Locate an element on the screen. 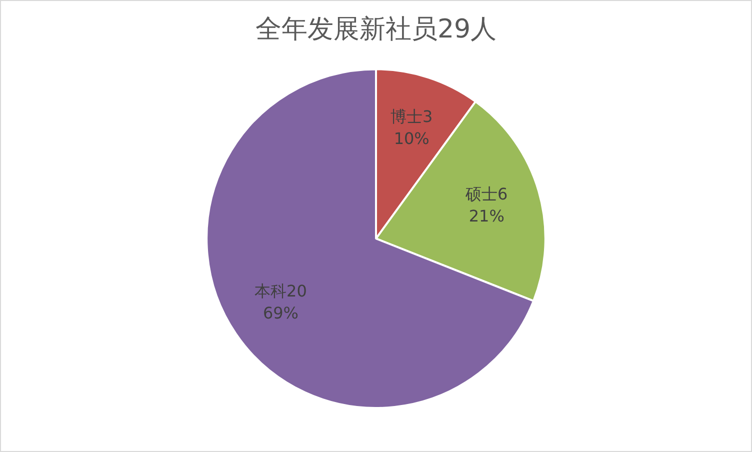  data-label: 10% is located at coordinates (412, 138).